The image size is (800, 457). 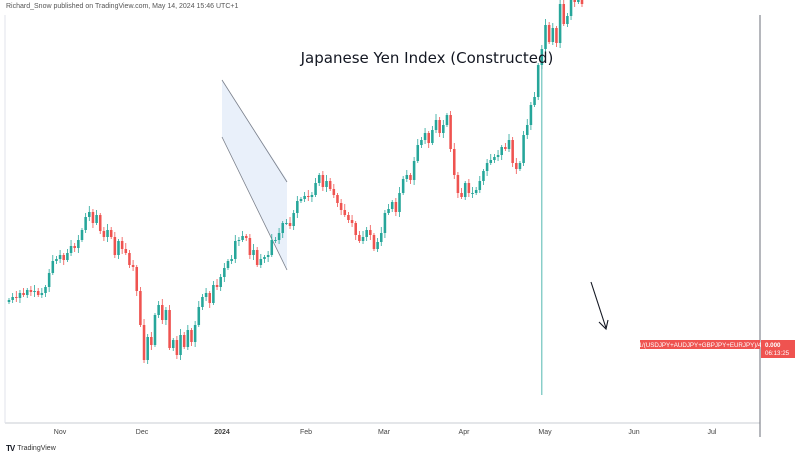 What do you see at coordinates (427, 58) in the screenshot?
I see `chart-title: Japanese Yen Index (Constructed)` at bounding box center [427, 58].